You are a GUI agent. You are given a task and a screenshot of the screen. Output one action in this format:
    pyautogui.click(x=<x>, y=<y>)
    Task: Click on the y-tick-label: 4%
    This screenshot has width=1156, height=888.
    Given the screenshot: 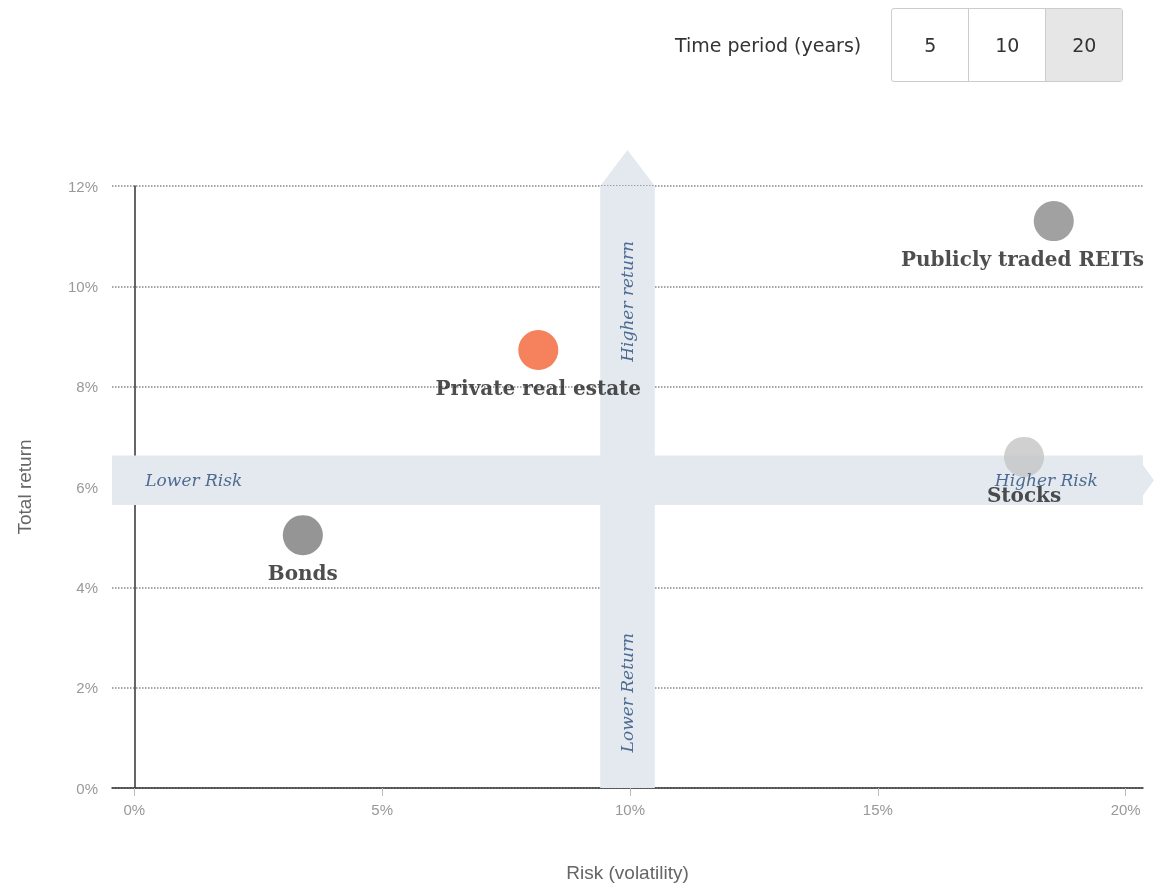 What is the action you would take?
    pyautogui.click(x=87, y=587)
    